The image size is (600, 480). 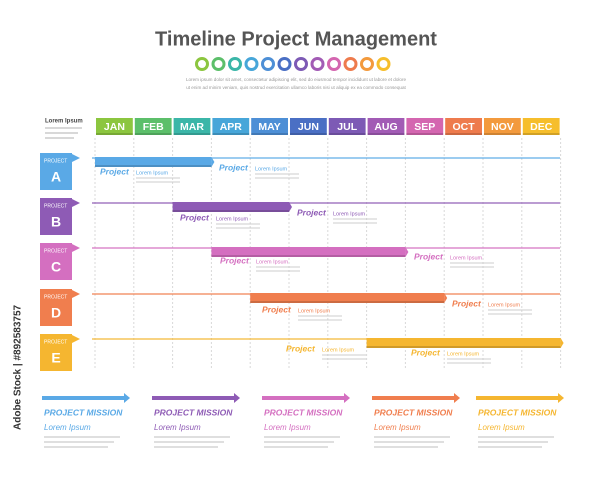 I want to click on month-label: DEC, so click(x=541, y=127).